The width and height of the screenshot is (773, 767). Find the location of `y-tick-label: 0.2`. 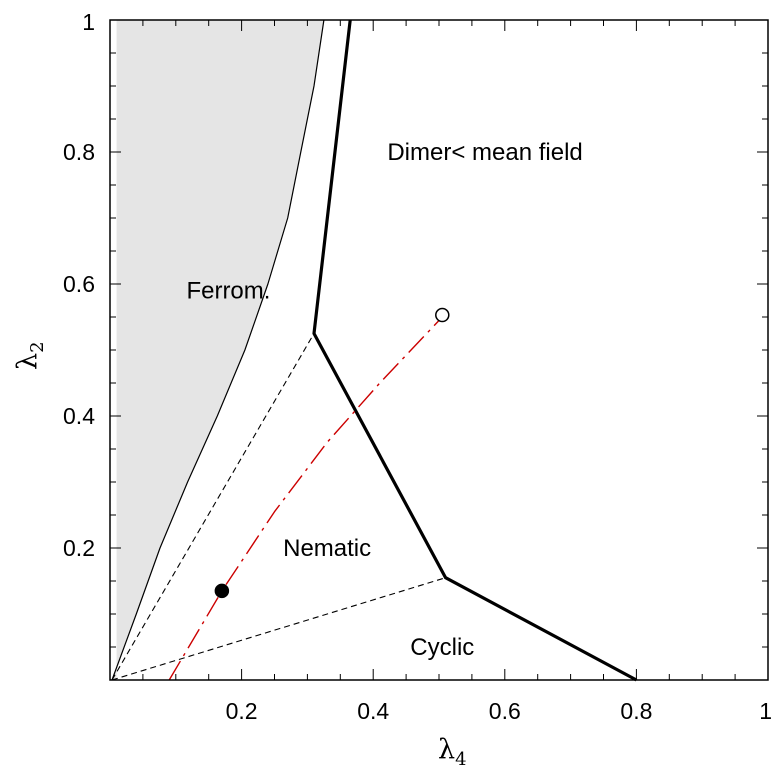

y-tick-label: 0.2 is located at coordinates (79, 548).